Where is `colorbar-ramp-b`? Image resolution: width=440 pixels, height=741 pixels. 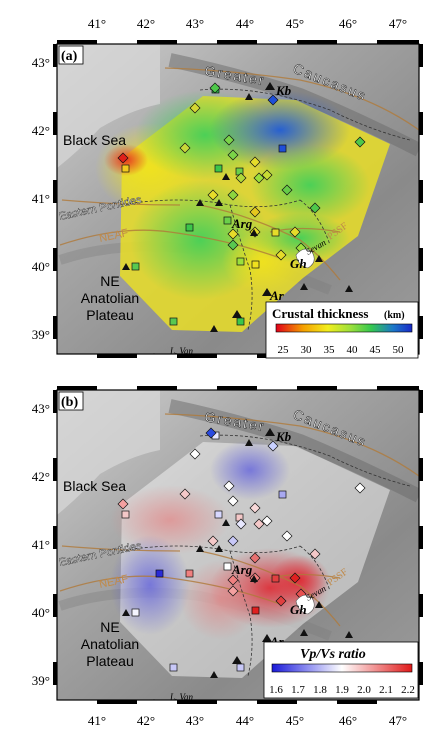
colorbar-ramp-b is located at coordinates (342, 668).